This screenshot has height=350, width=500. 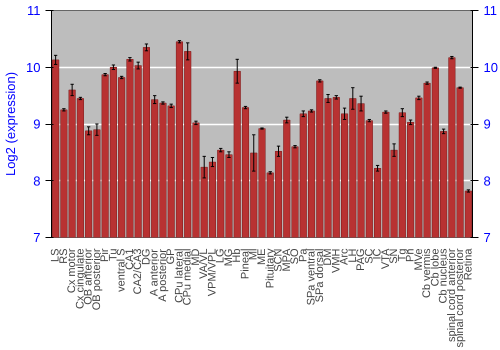 I want to click on y-tick-label: 11, so click(x=34, y=10).